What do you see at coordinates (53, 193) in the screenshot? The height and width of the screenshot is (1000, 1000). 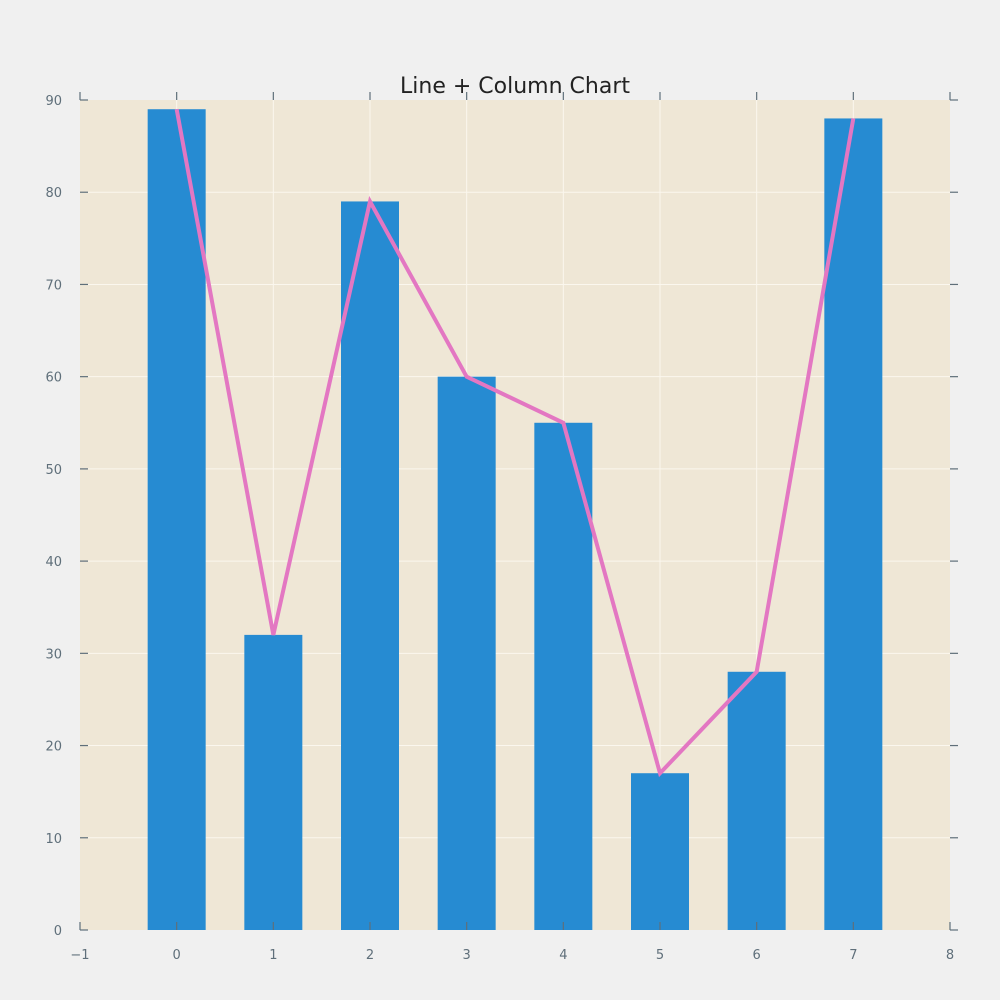 I see `y-tick-label: 80` at bounding box center [53, 193].